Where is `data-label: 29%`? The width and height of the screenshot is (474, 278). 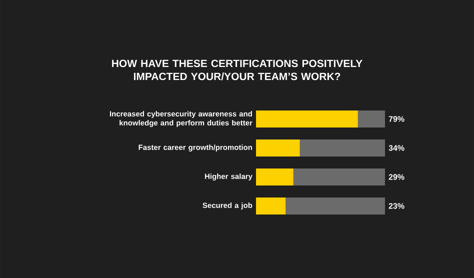 data-label: 29% is located at coordinates (396, 177).